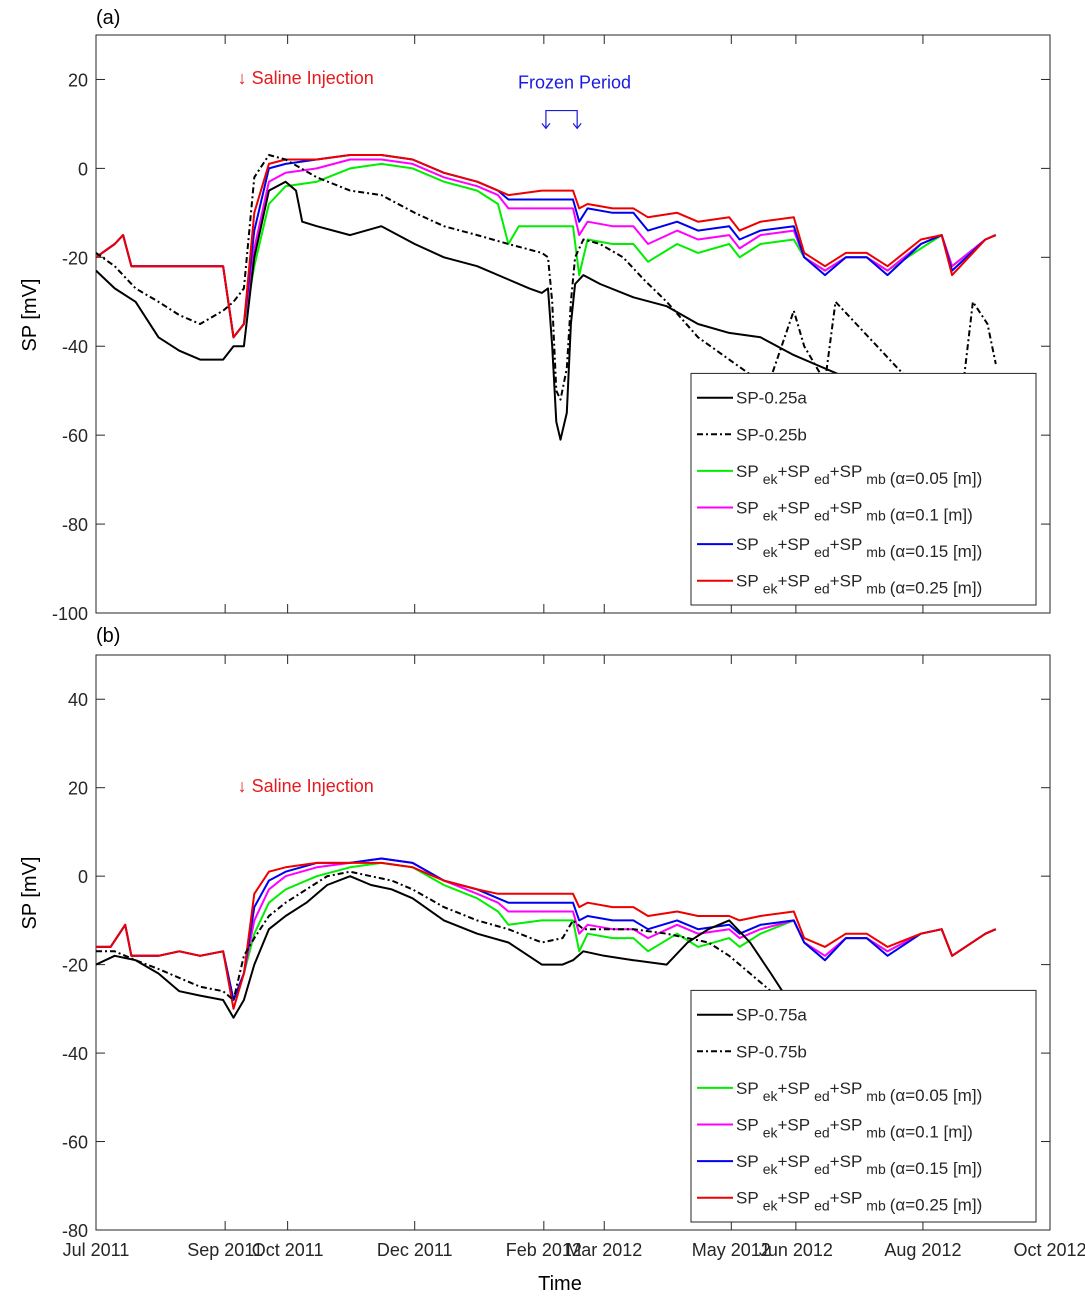 Image resolution: width=1085 pixels, height=1304 pixels. Describe the element at coordinates (574, 82) in the screenshot. I see `frozen-period-annotation: Frozen Period` at that location.